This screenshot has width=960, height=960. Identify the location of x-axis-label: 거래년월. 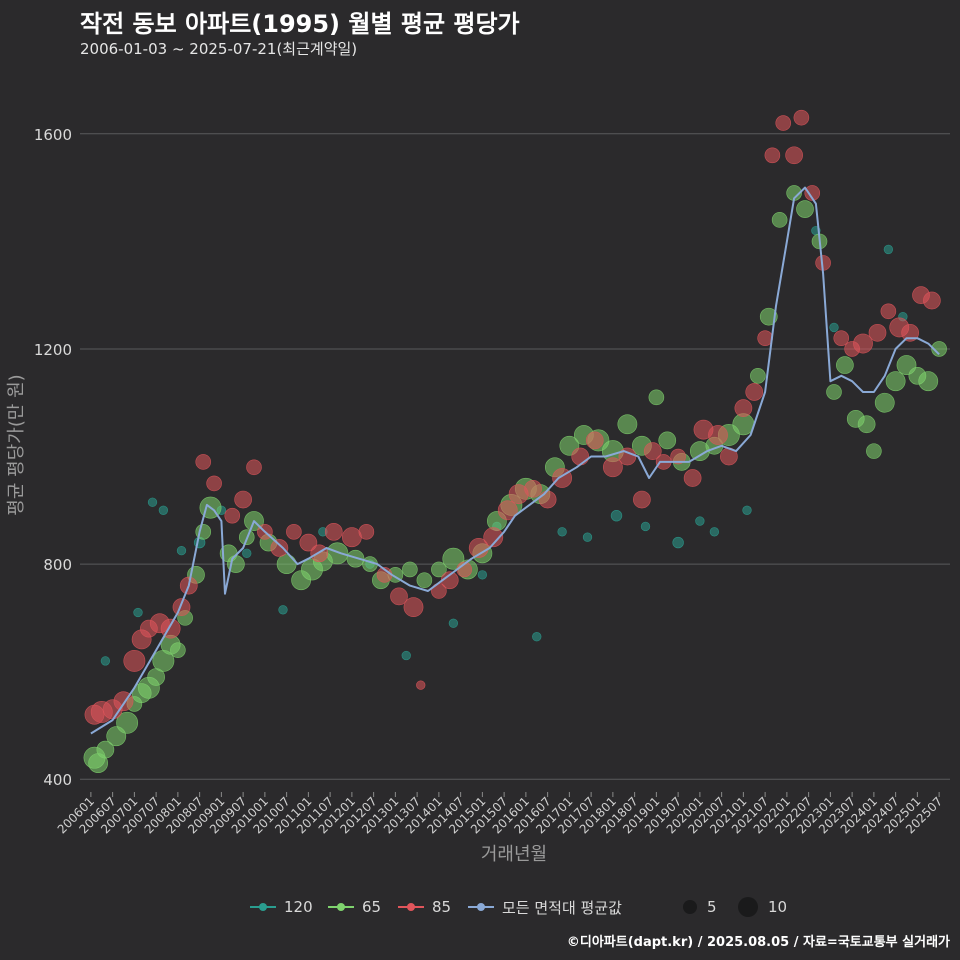
(514, 854).